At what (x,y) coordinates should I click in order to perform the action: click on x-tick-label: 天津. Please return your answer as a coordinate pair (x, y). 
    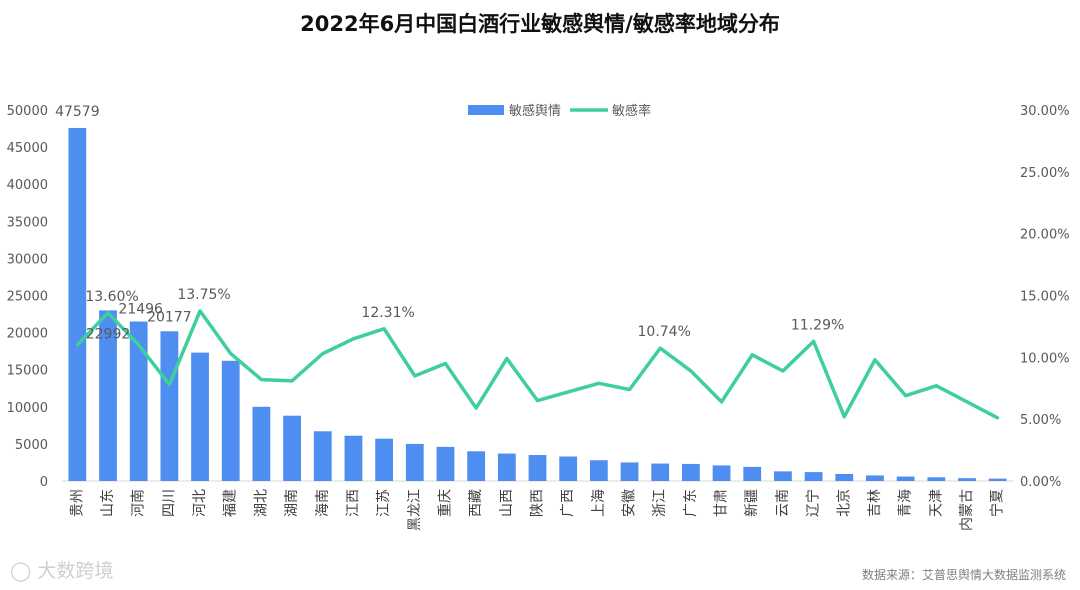
    Looking at the image, I should click on (936, 503).